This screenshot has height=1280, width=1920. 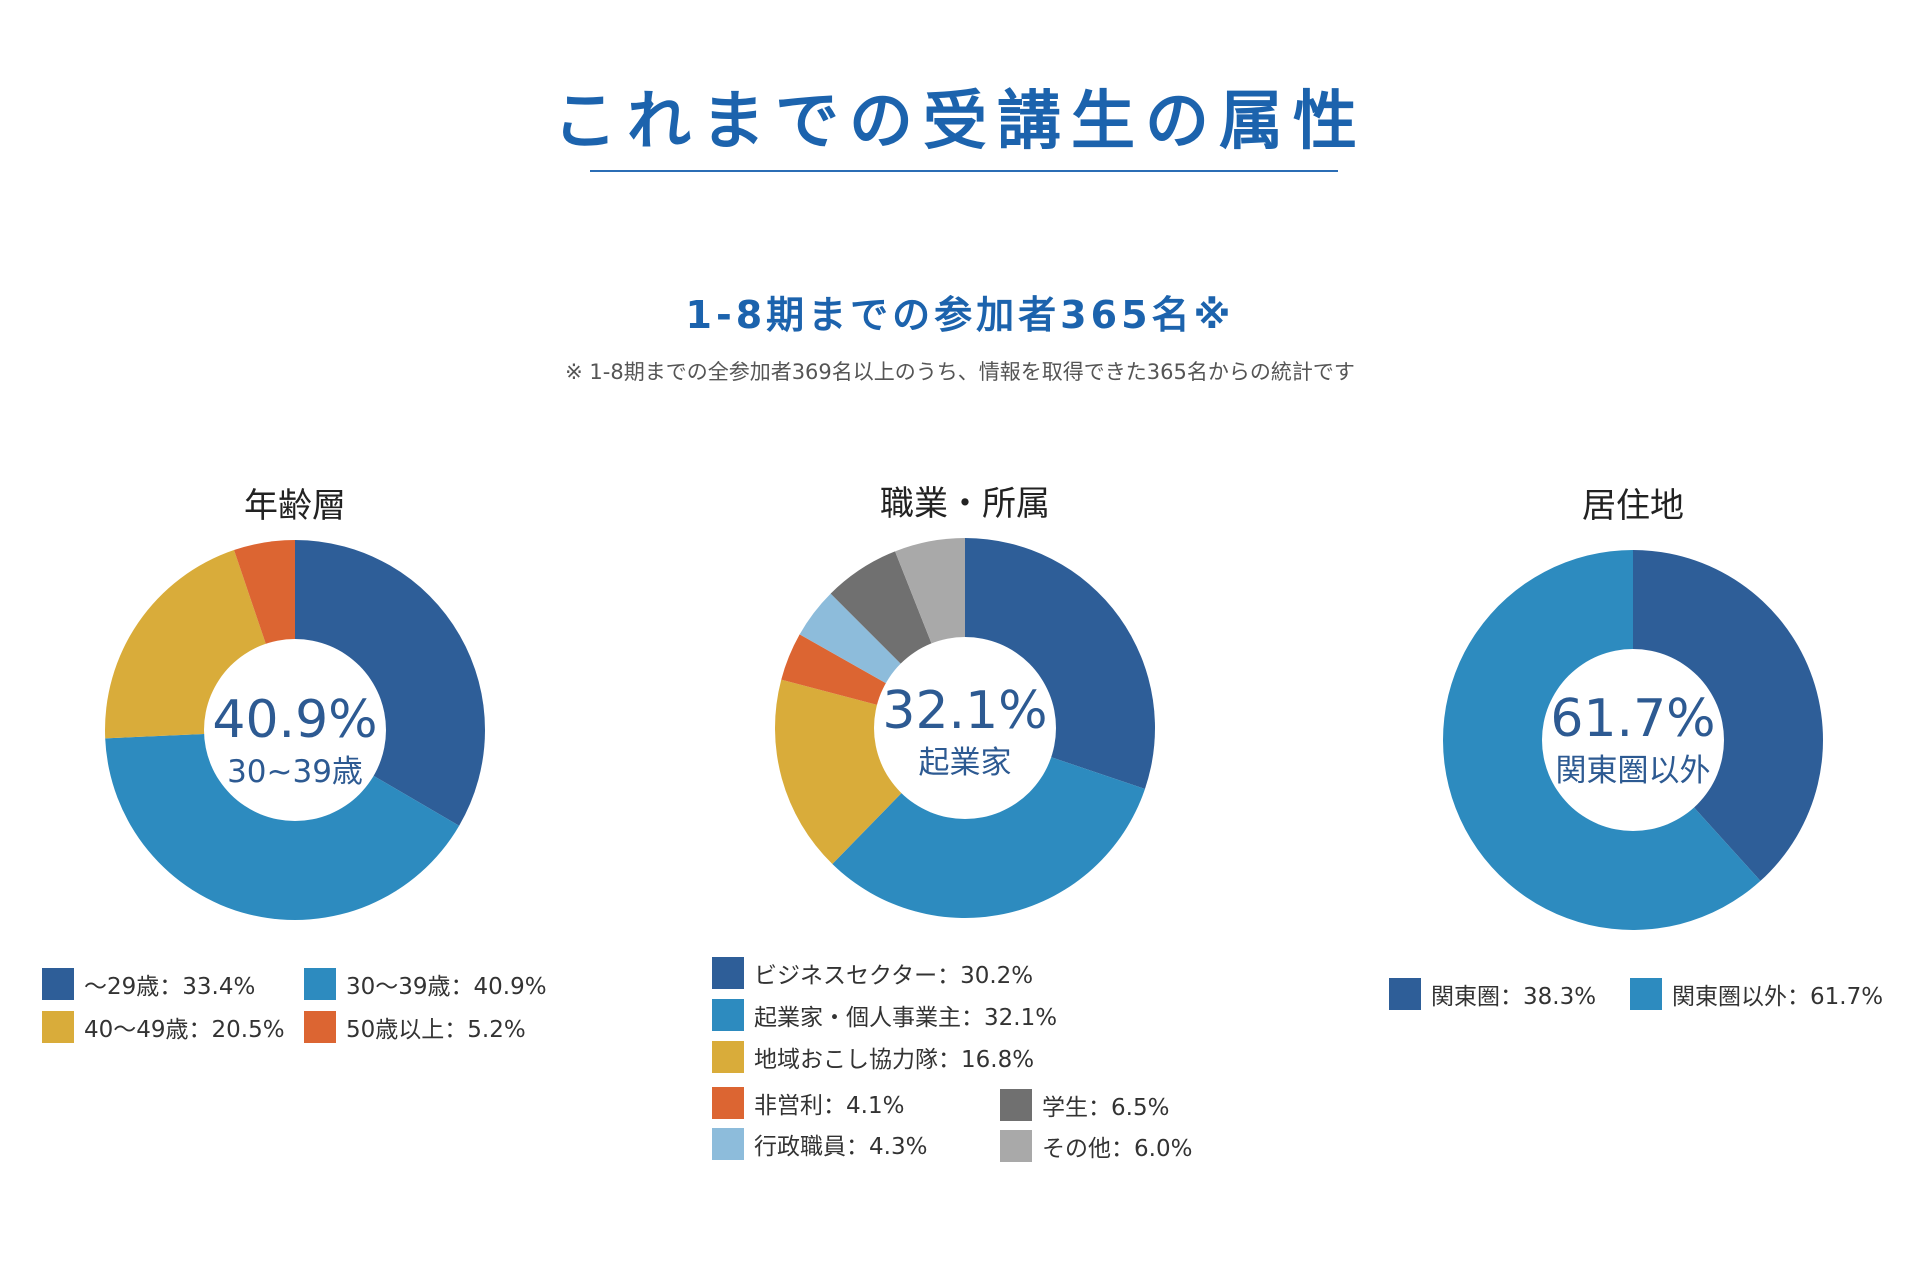 What do you see at coordinates (841, 1147) in the screenshot?
I see `legend-label: 行政職員：4.3%` at bounding box center [841, 1147].